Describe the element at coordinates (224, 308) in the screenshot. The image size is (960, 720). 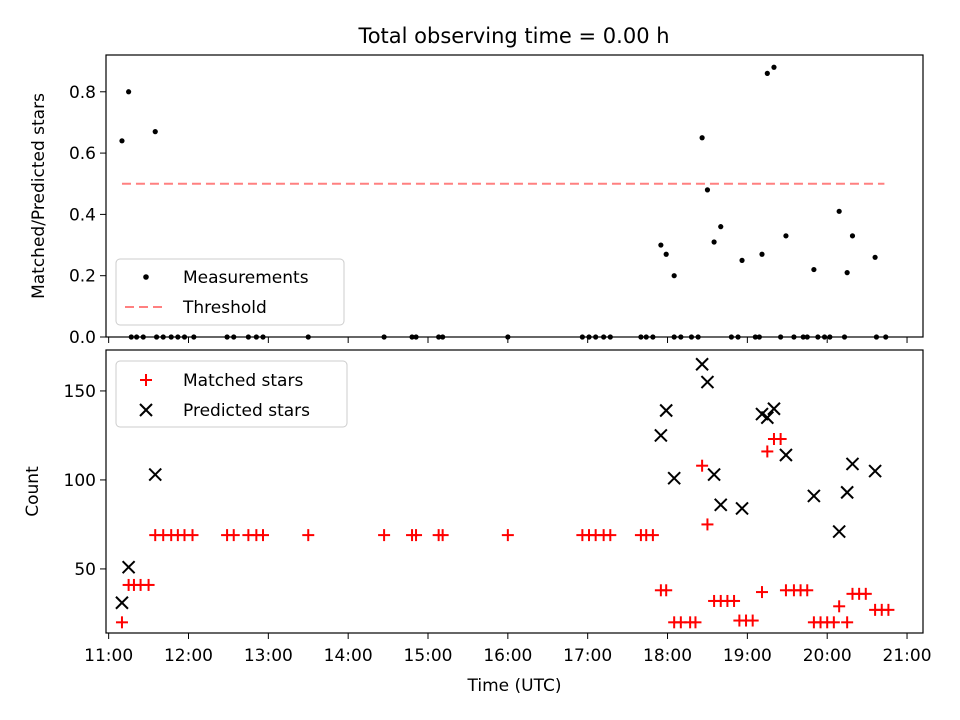
I see `legend-label-threshold: Threshold` at that location.